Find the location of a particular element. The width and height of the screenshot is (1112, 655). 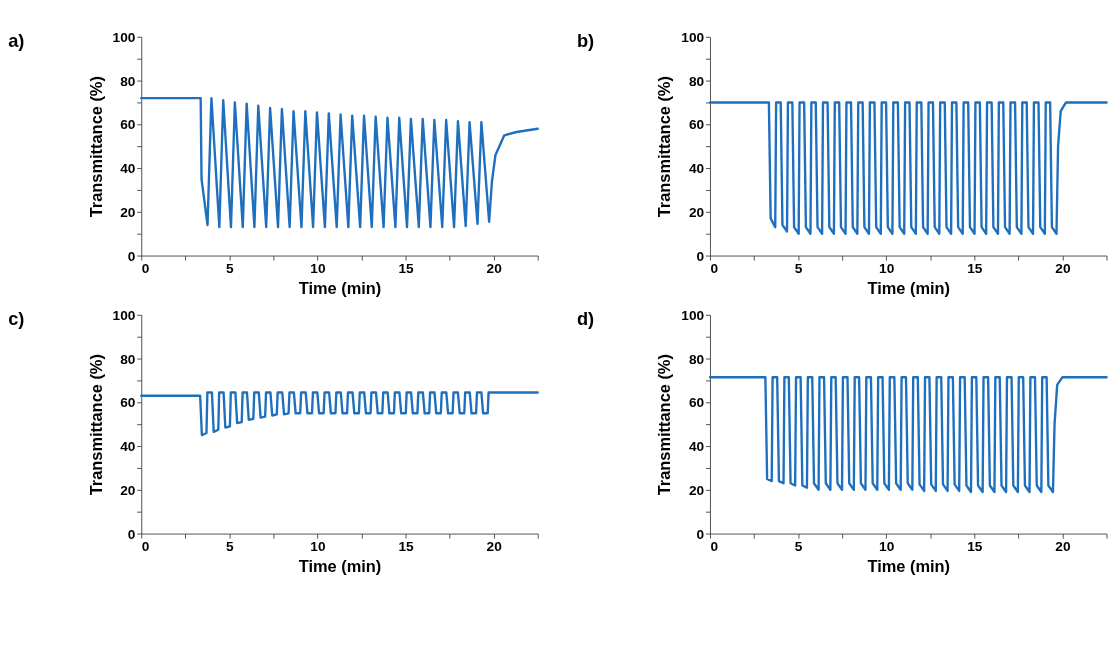

chart-title: d) is located at coordinates (585, 318).